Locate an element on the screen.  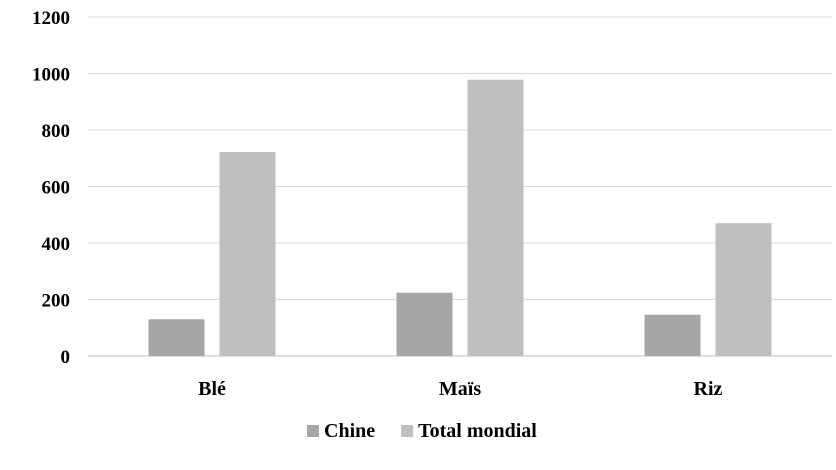
y-tick-label: 1000 is located at coordinates (51, 75).